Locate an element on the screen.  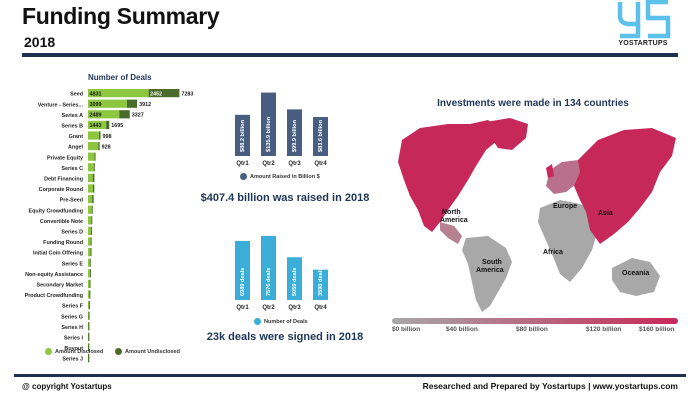
quarter-data-label: $83.6 billion is located at coordinates (321, 135).